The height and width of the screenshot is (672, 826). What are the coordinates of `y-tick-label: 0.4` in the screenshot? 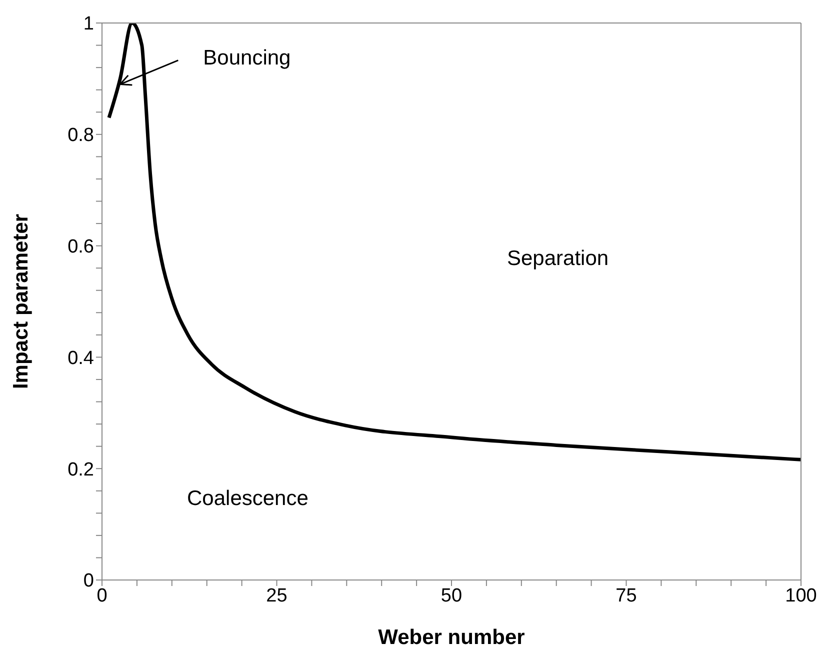 It's located at (81, 358).